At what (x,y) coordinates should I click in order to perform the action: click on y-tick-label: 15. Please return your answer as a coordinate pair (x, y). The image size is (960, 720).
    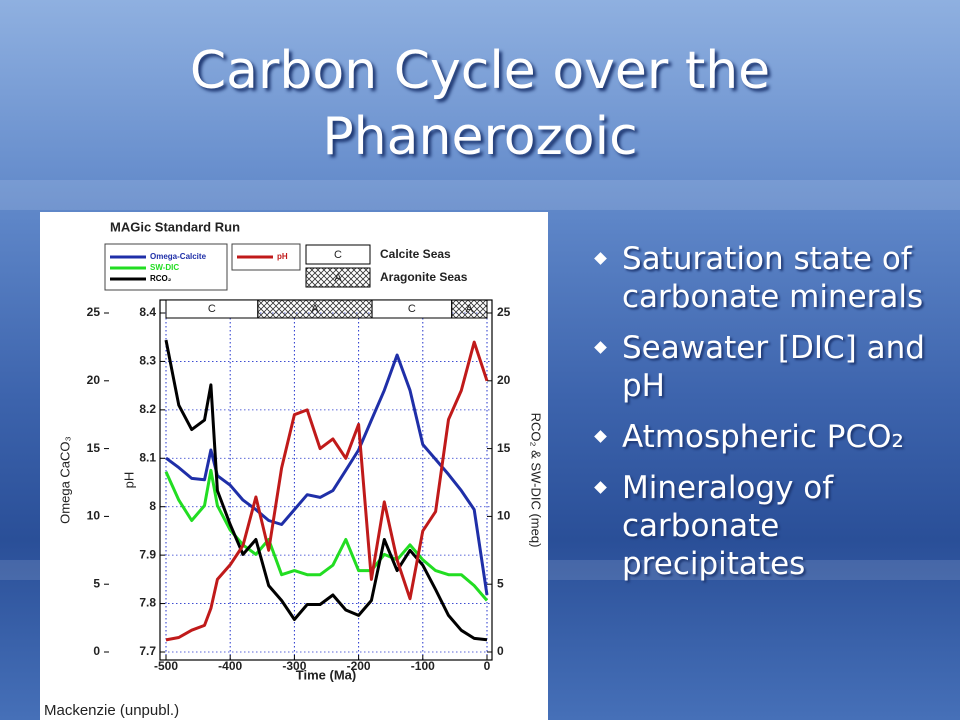
    Looking at the image, I should click on (94, 448).